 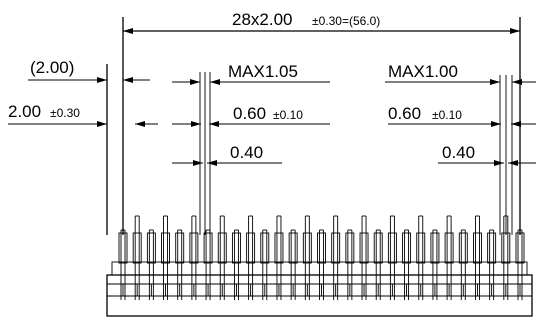 What do you see at coordinates (423, 71) in the screenshot?
I see `max-right-text: MAX1.00` at bounding box center [423, 71].